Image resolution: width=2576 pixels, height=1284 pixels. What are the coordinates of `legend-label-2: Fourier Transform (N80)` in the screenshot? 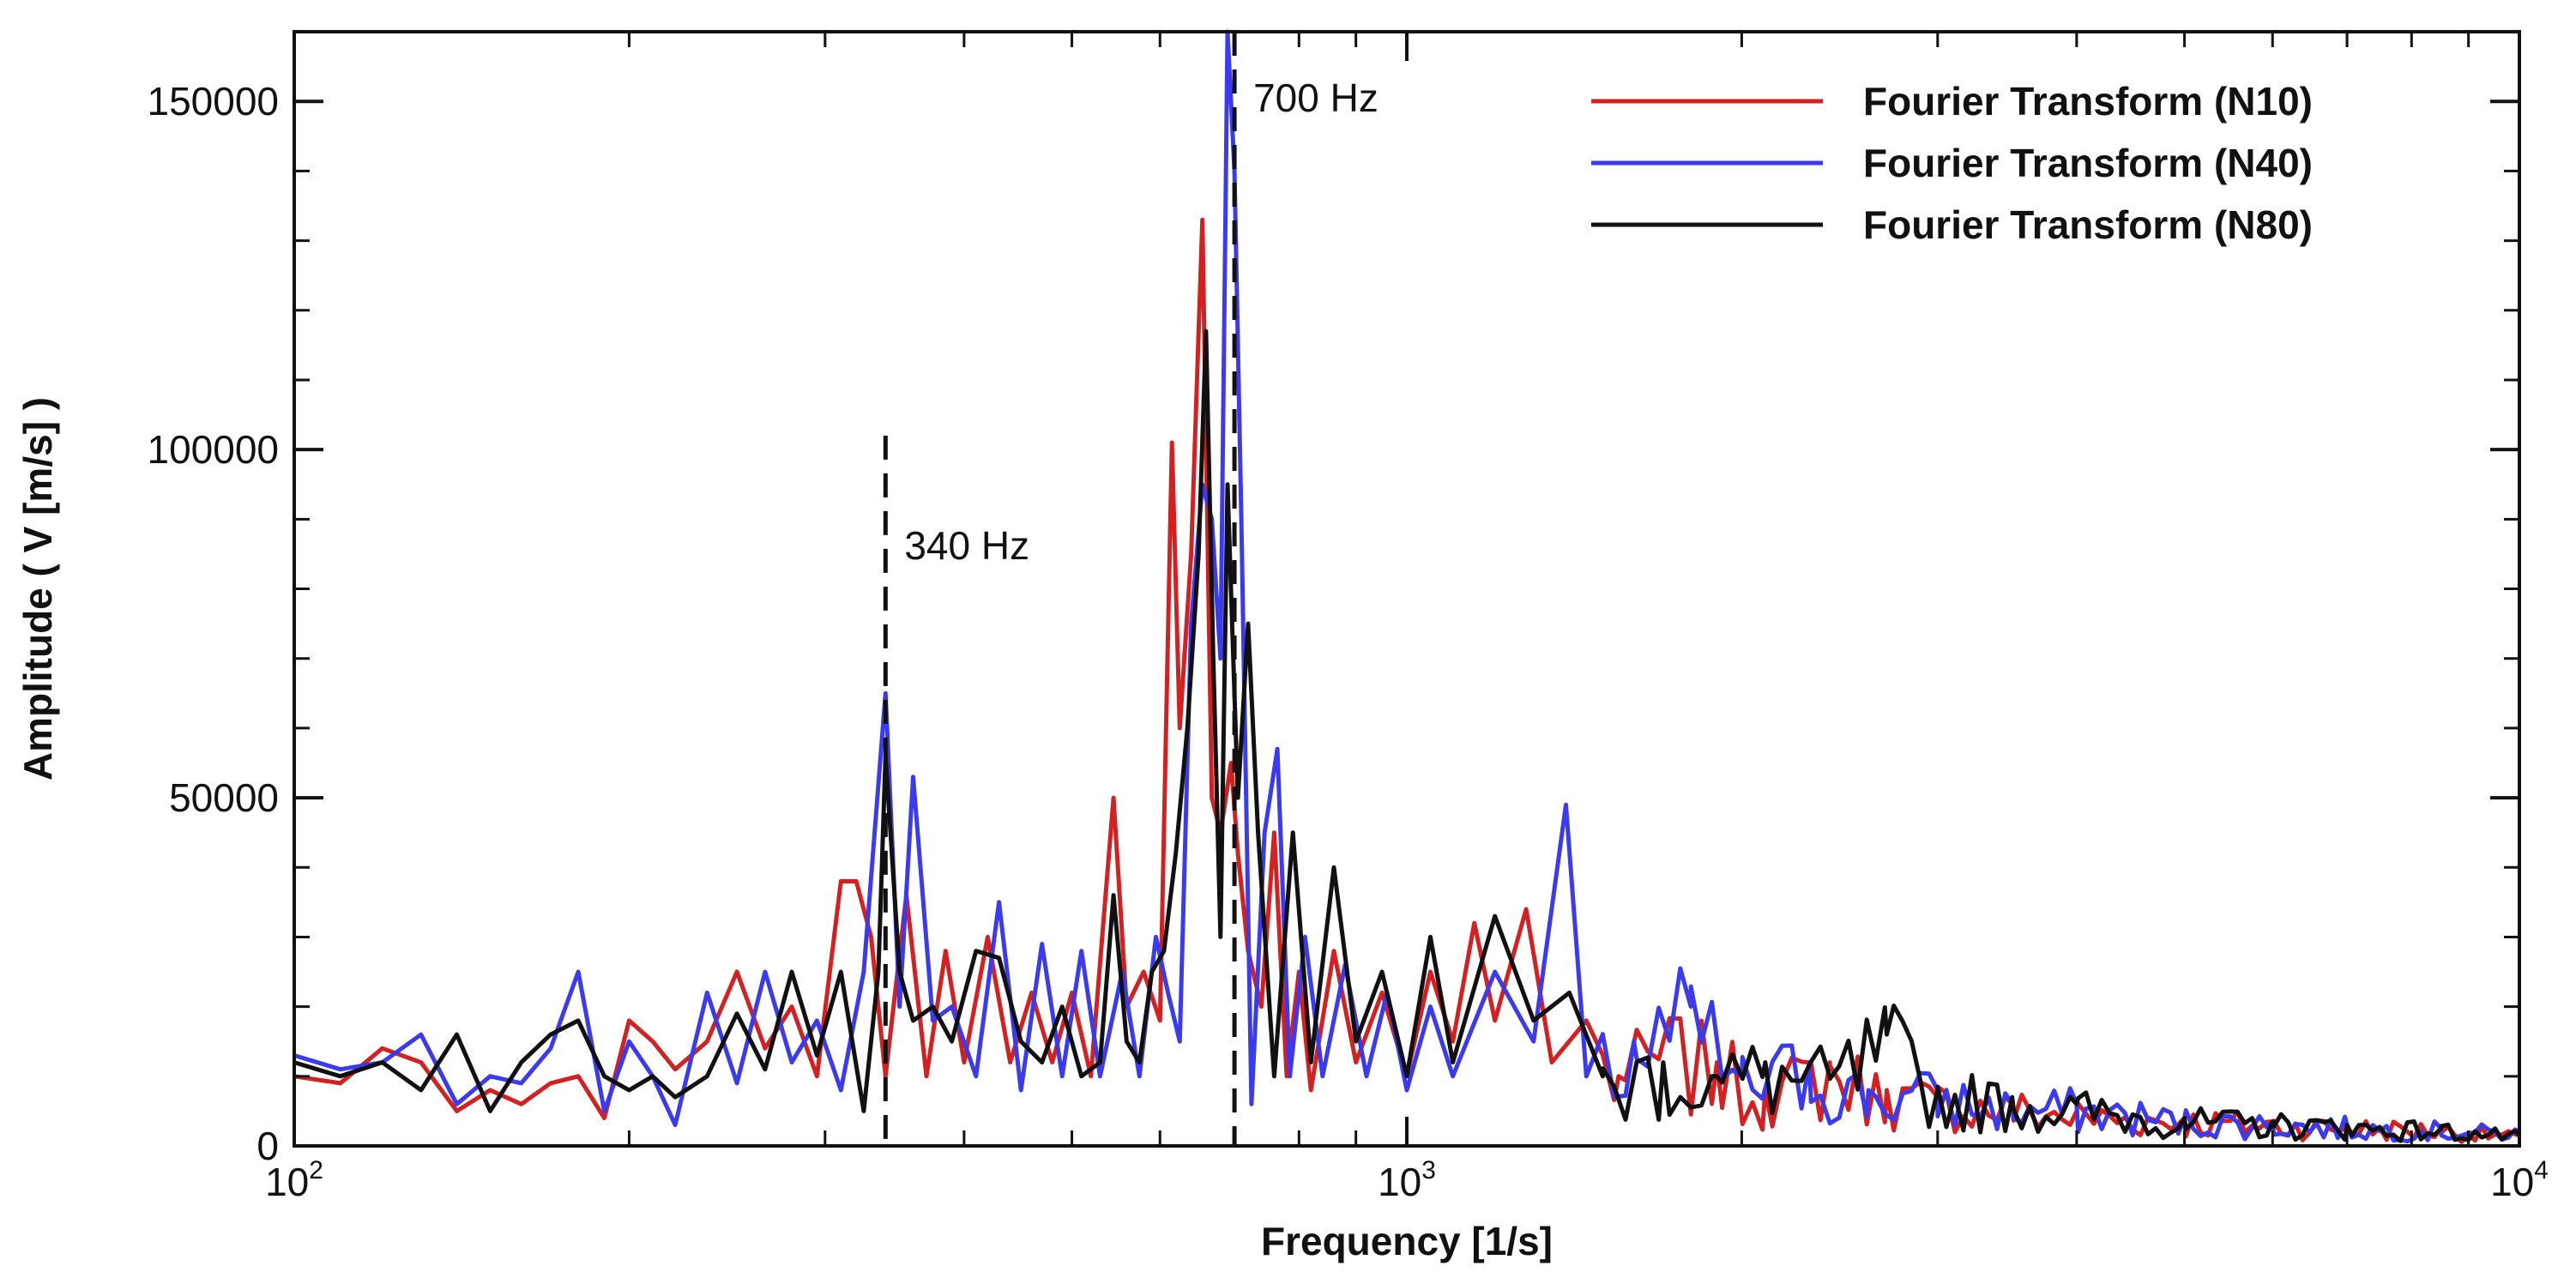 It's located at (2088, 224).